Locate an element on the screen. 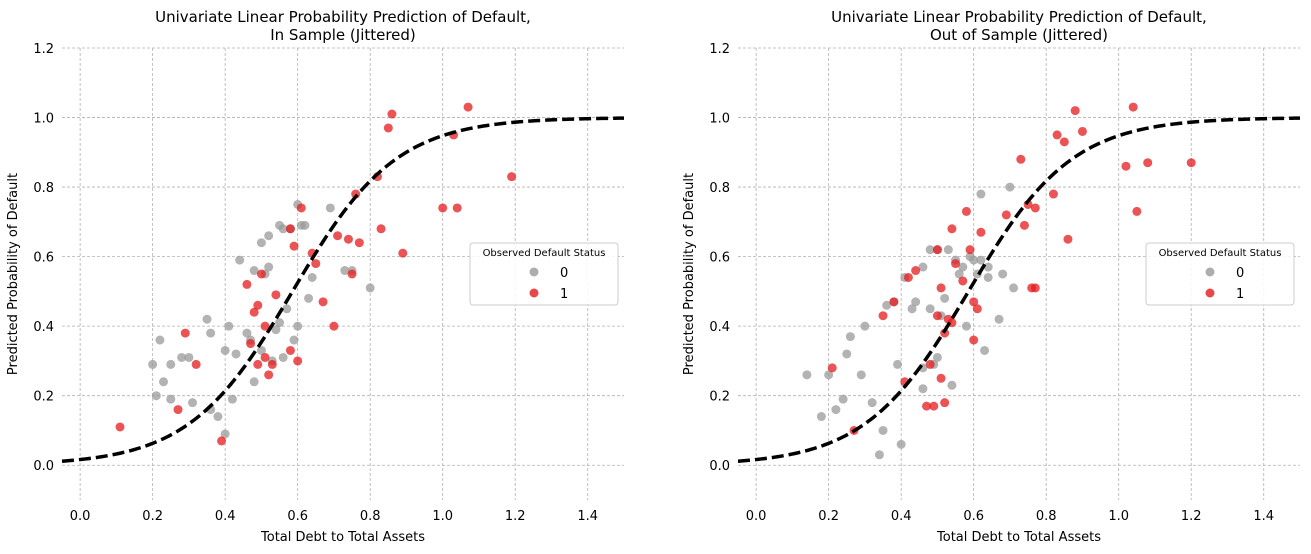  legend-title: Observed Default Status is located at coordinates (1220, 253).